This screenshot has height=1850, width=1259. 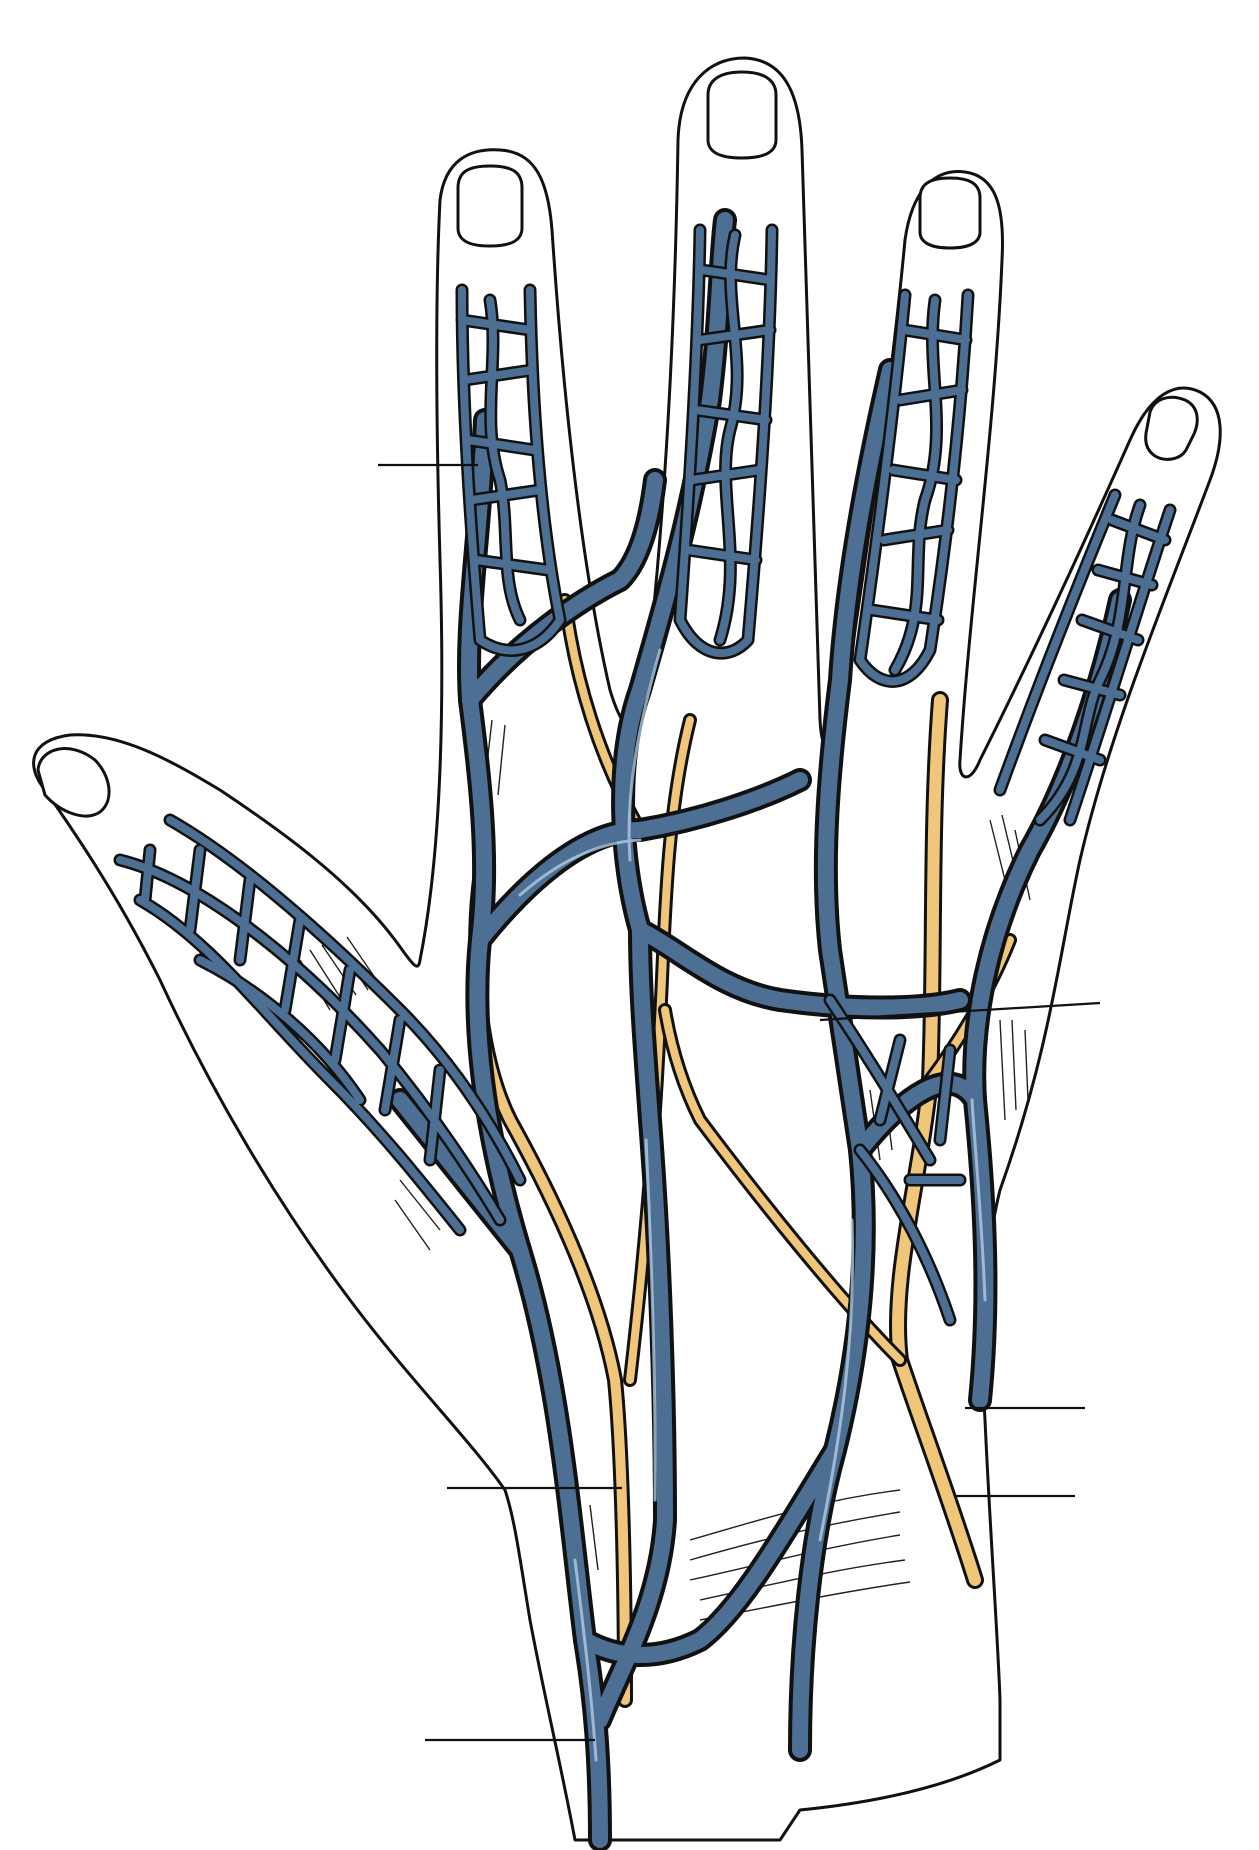 I want to click on thumb-network, so click(x=320, y=1025).